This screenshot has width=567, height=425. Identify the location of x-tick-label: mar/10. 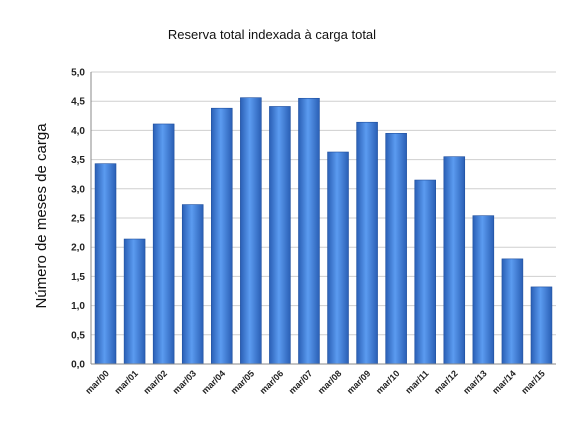
(388, 382).